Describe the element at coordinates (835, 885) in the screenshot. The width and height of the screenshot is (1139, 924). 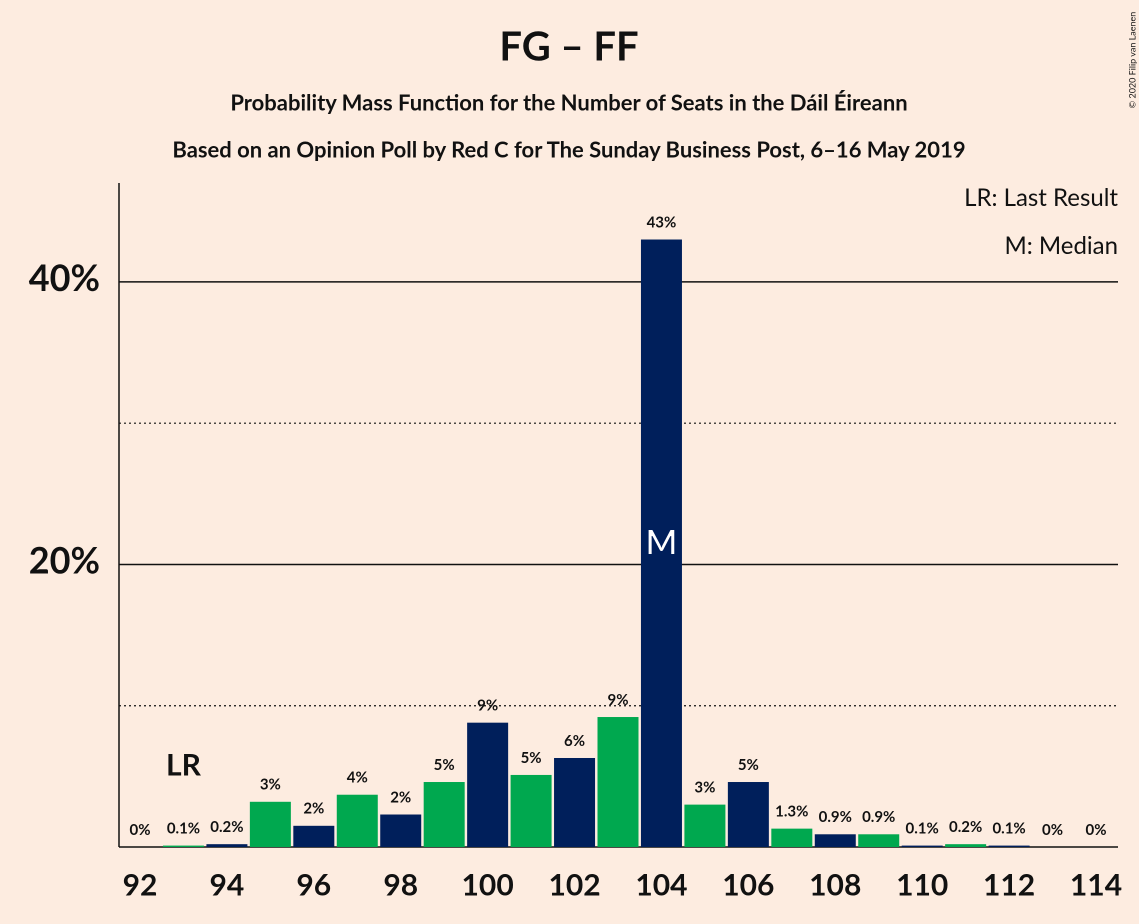
I see `x-tick-label: 108` at that location.